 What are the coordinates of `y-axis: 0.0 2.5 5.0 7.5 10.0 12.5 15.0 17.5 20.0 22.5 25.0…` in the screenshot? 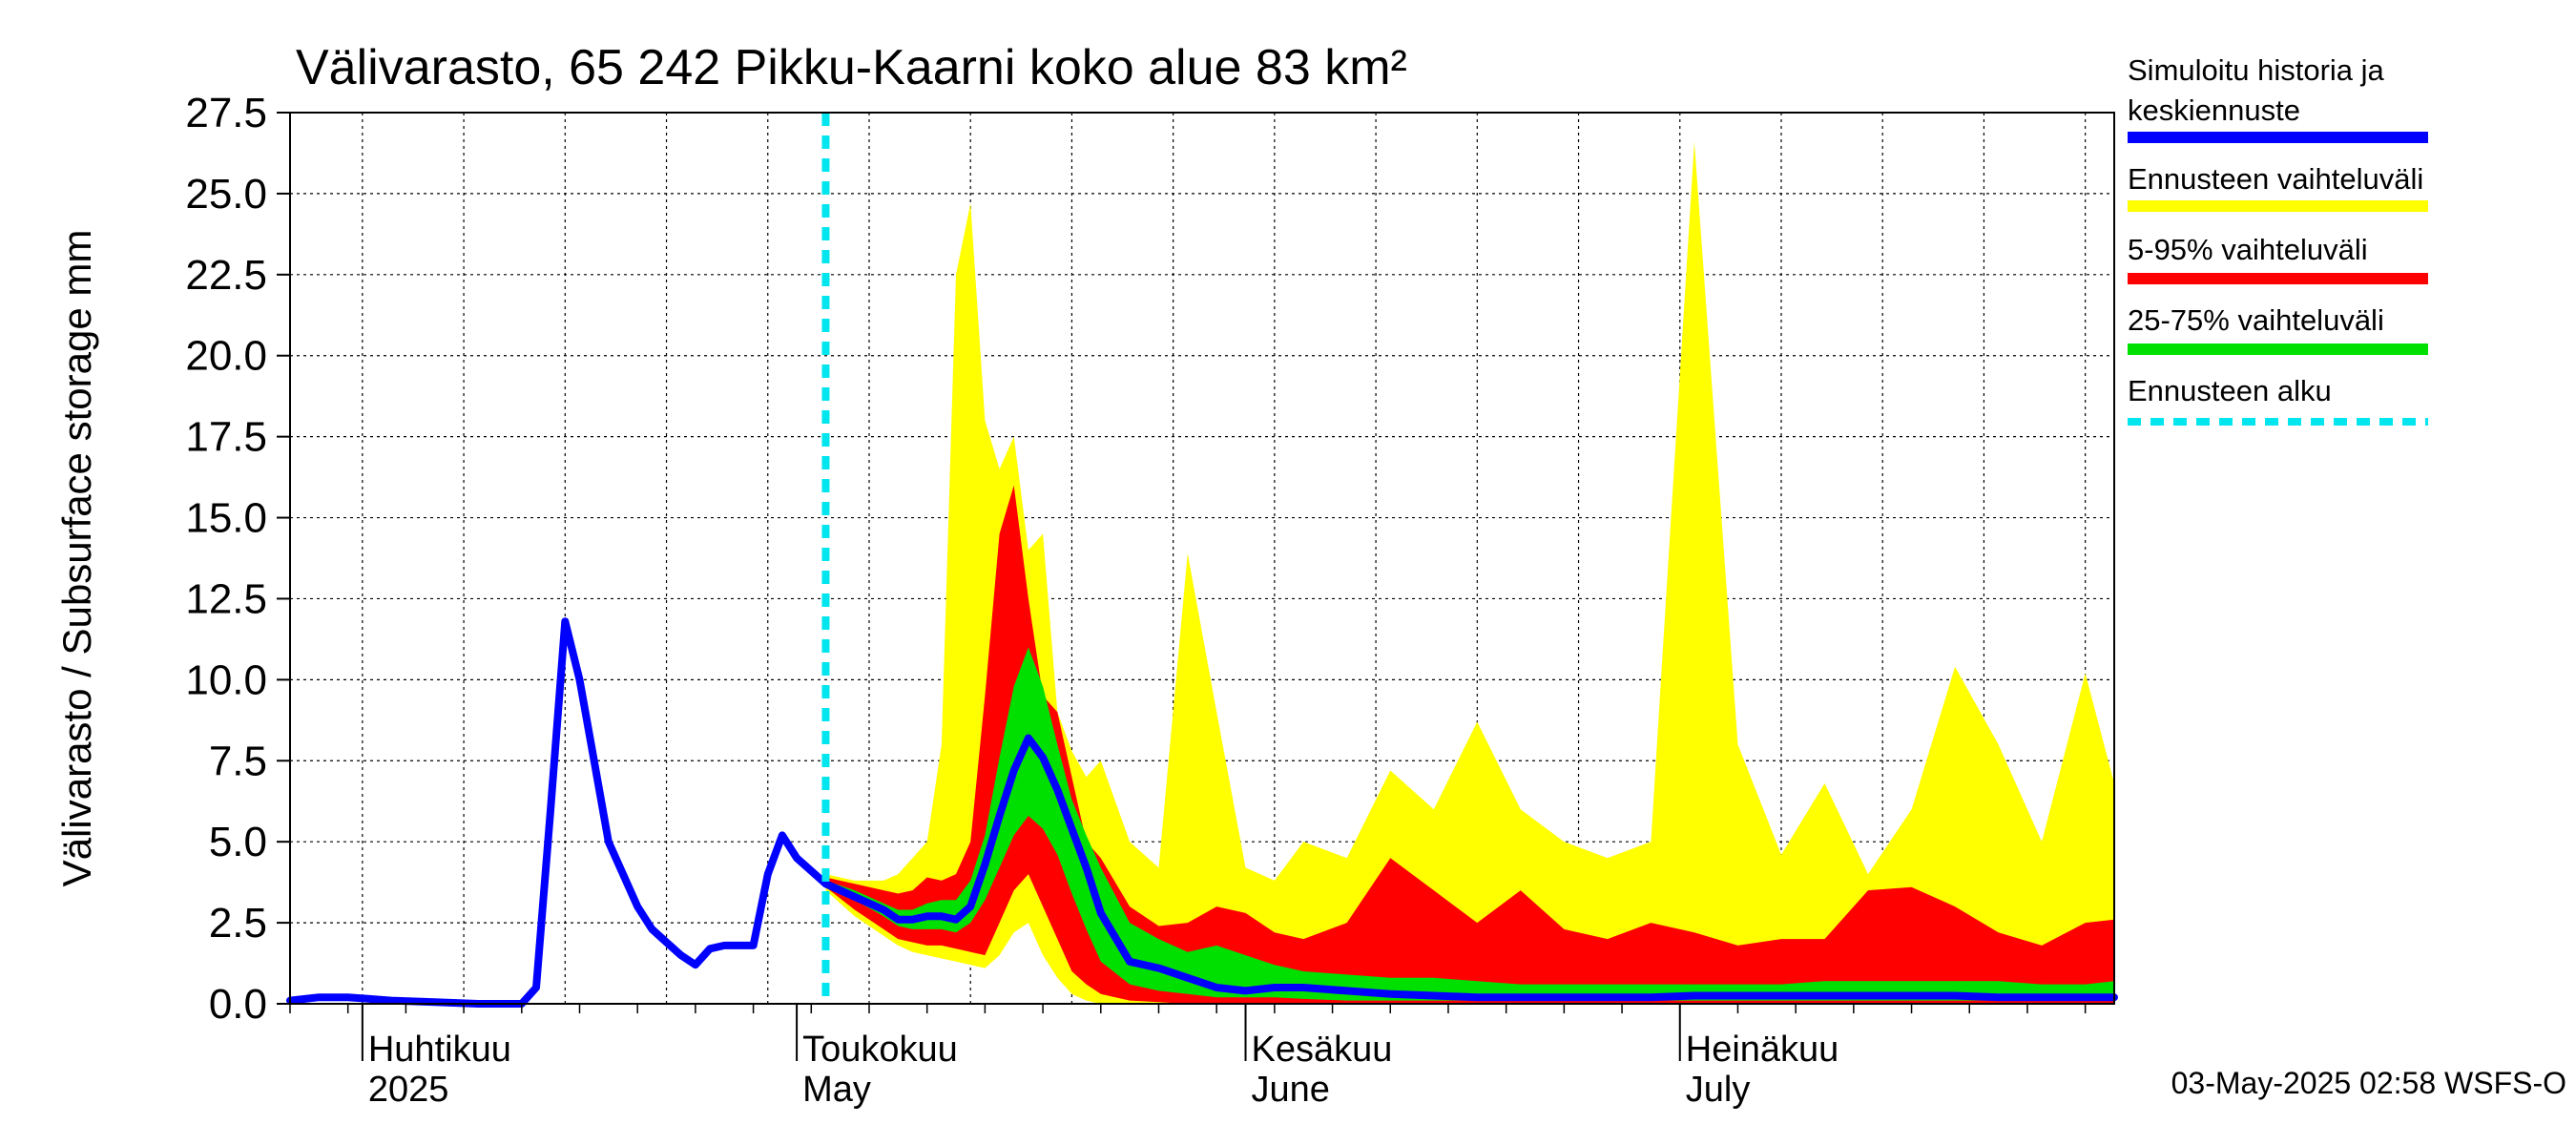 It's located at (237, 559).